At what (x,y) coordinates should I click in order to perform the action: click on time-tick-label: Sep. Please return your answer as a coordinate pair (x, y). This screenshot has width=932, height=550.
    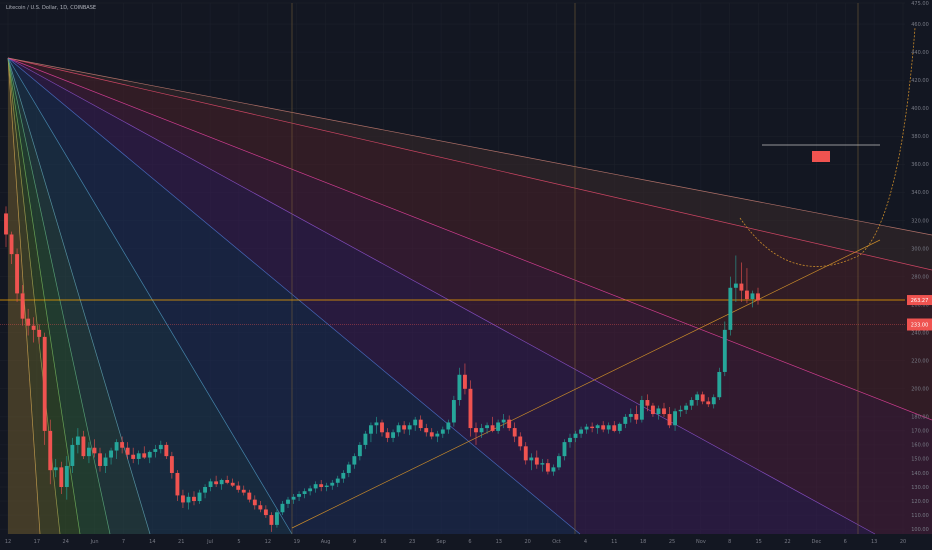
    Looking at the image, I should click on (440, 542).